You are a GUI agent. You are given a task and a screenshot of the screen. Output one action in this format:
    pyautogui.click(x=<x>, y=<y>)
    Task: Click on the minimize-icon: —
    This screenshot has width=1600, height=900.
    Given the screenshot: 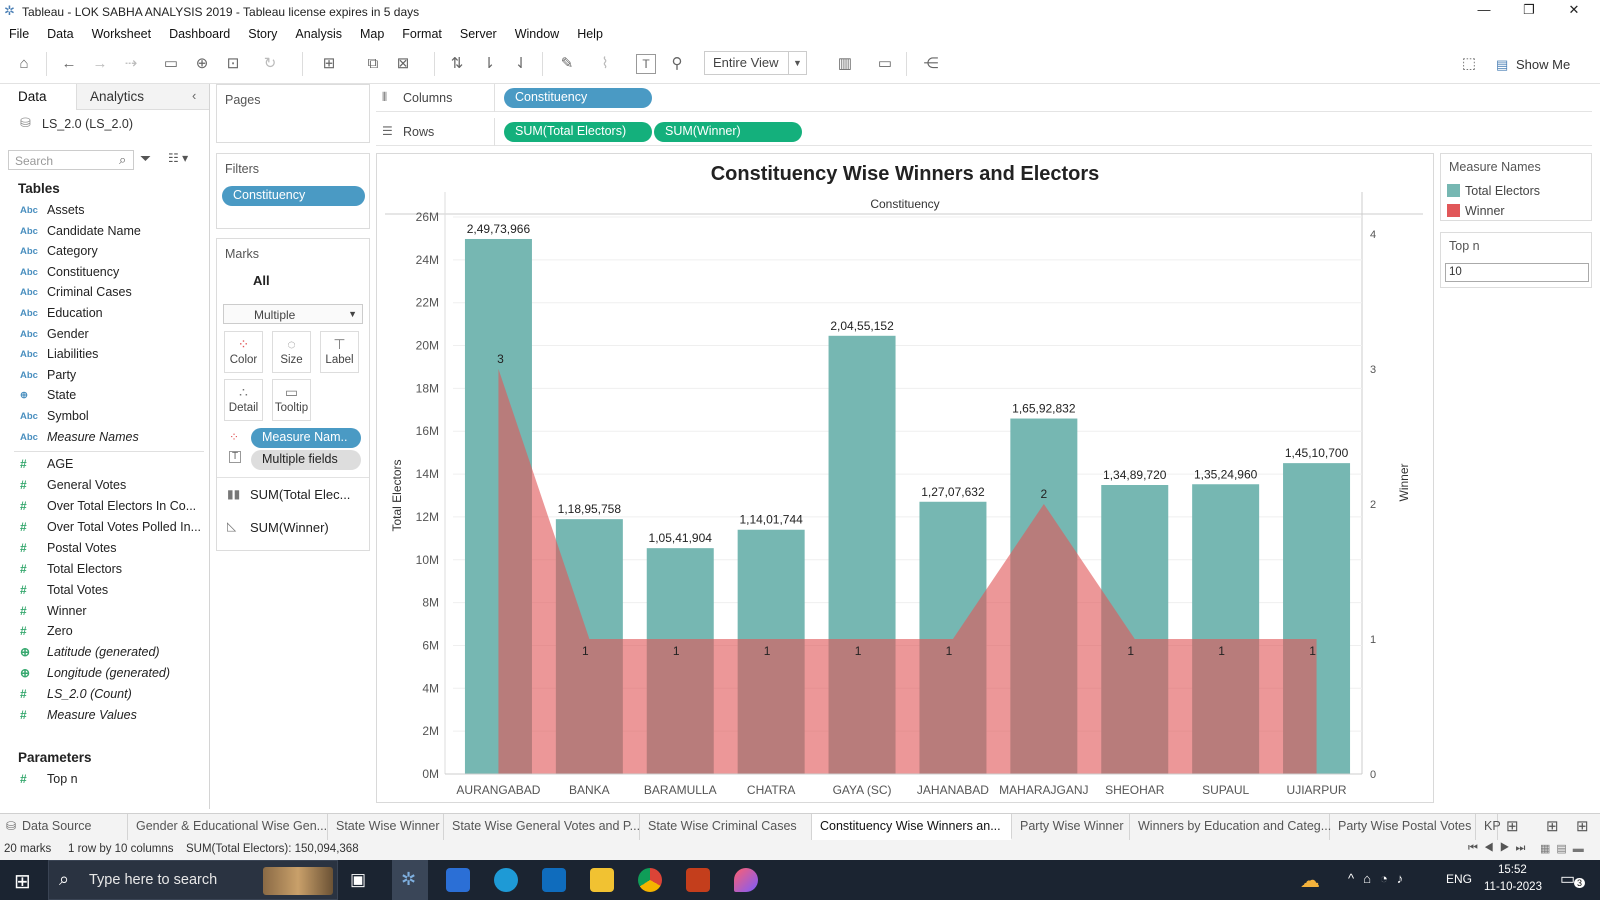 What is the action you would take?
    pyautogui.click(x=1484, y=9)
    